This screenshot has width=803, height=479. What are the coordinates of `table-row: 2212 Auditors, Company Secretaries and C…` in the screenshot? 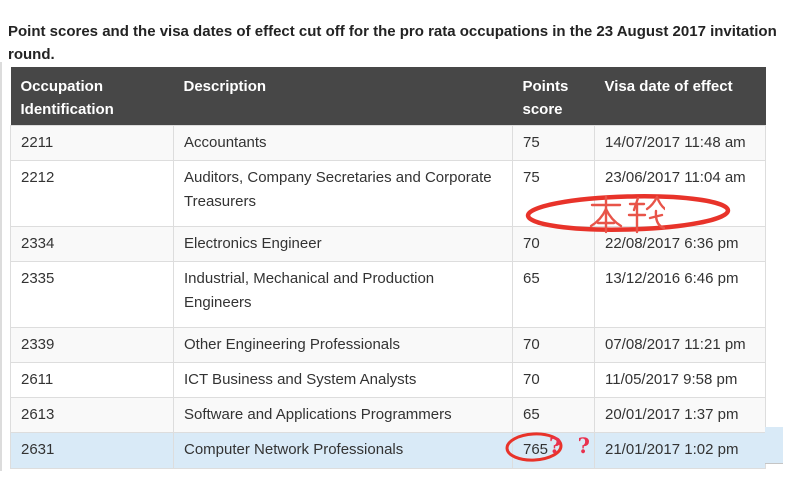 It's located at (388, 193).